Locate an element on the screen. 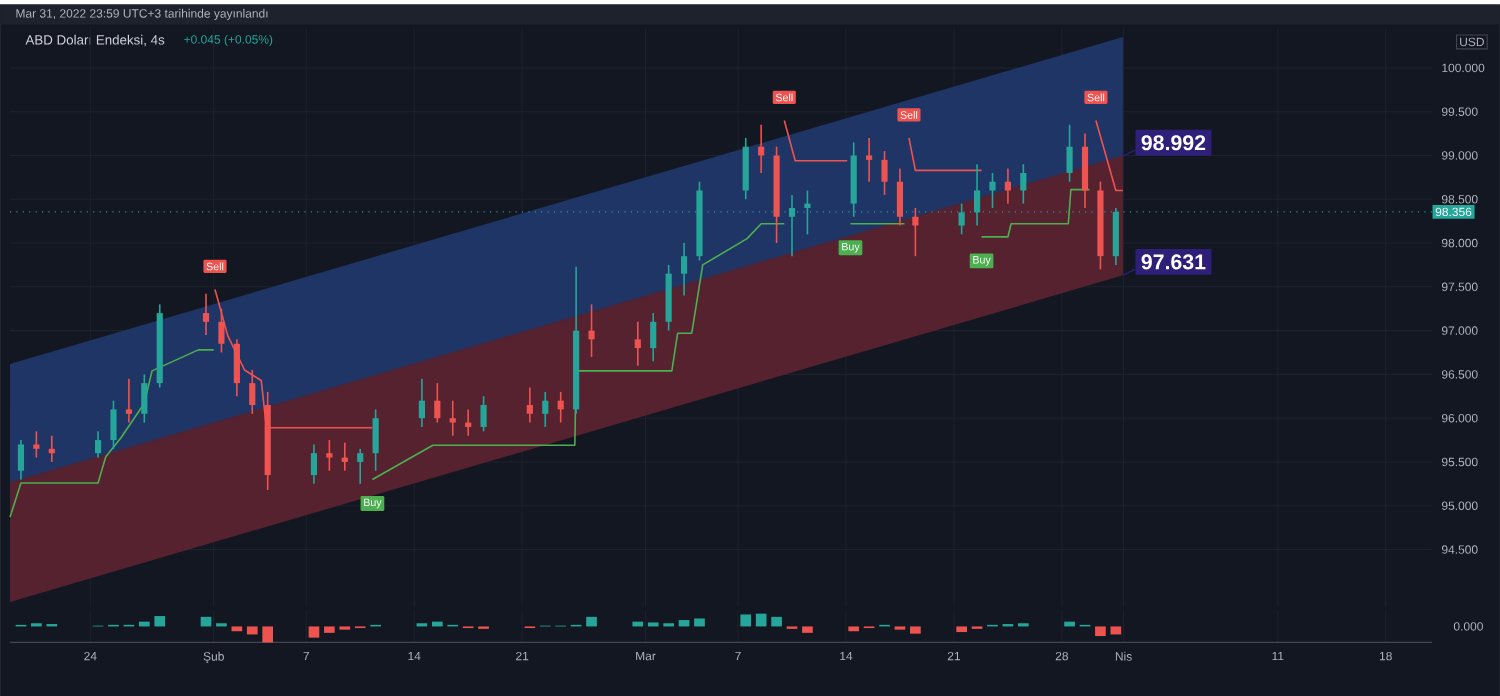  annotation: 97.631 is located at coordinates (1173, 262).